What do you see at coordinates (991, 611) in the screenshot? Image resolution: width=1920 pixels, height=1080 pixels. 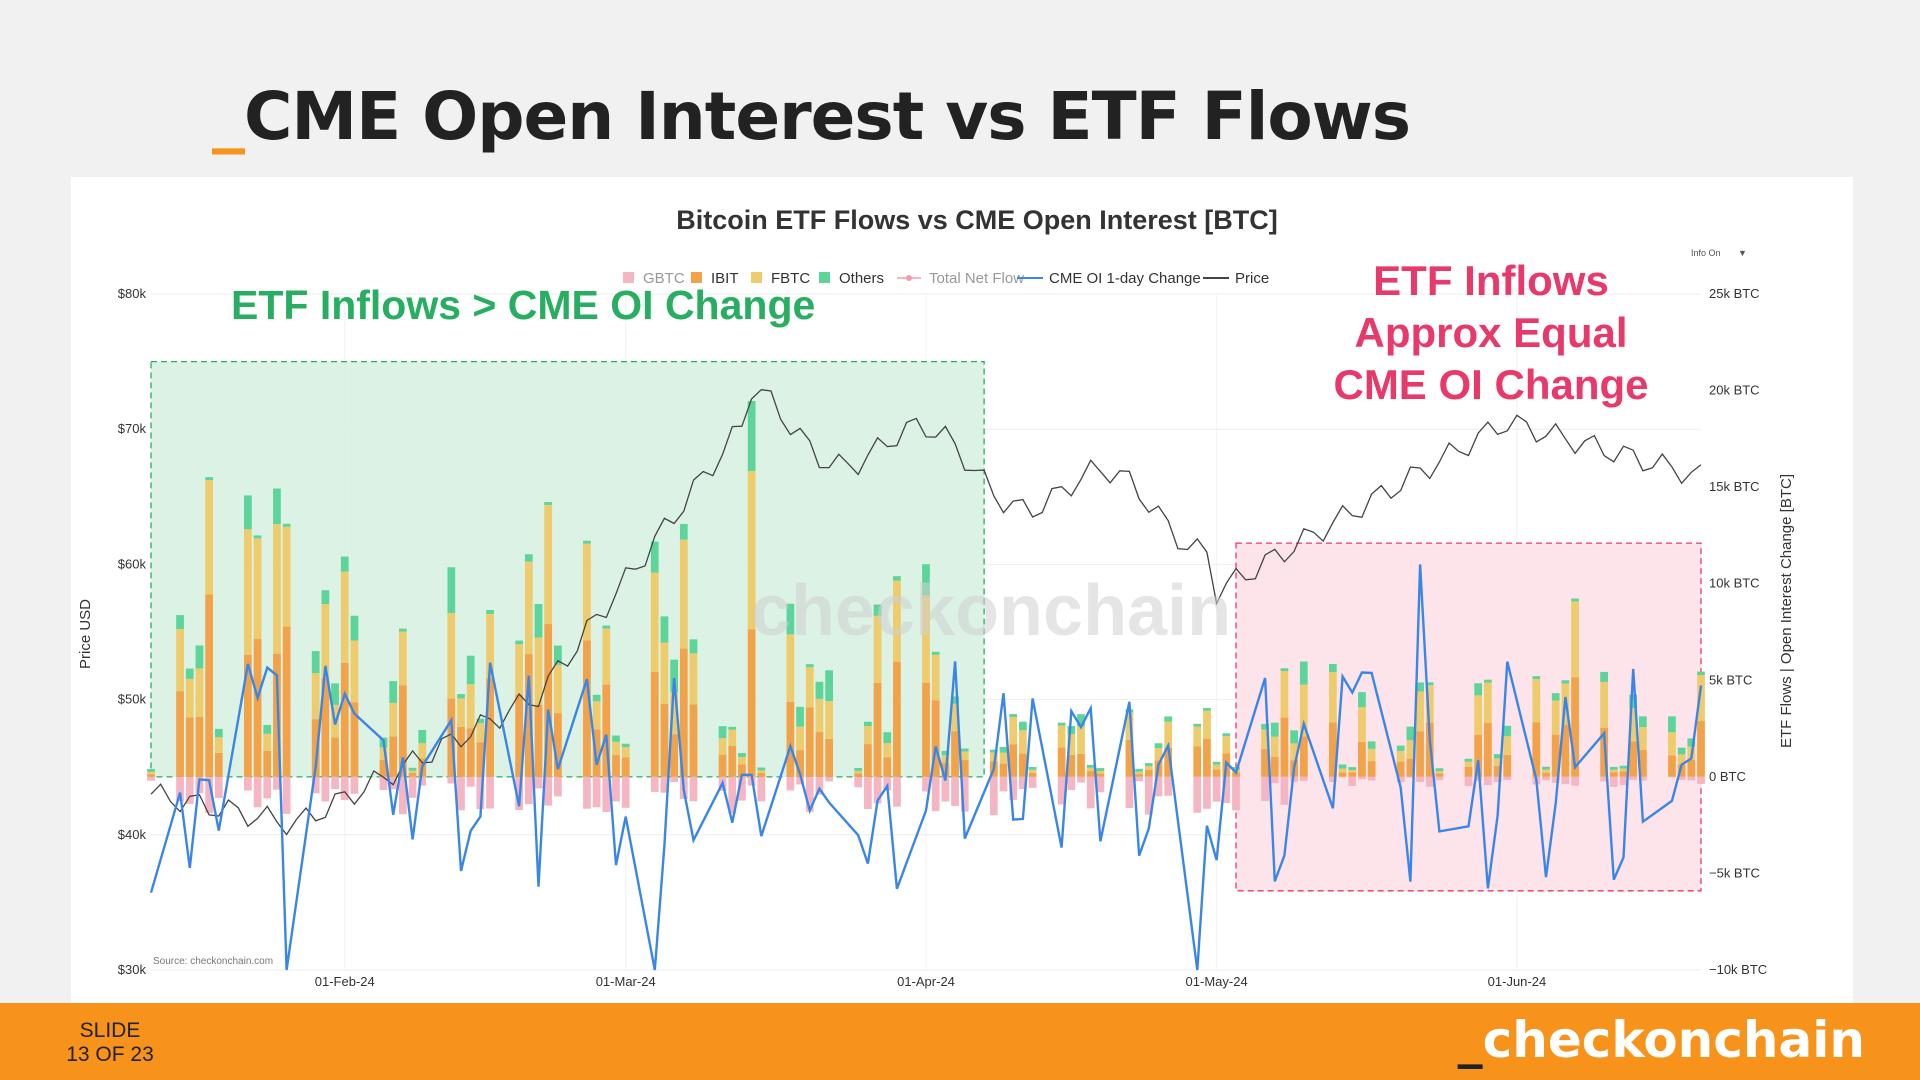 I see `watermark: checkonchain` at bounding box center [991, 611].